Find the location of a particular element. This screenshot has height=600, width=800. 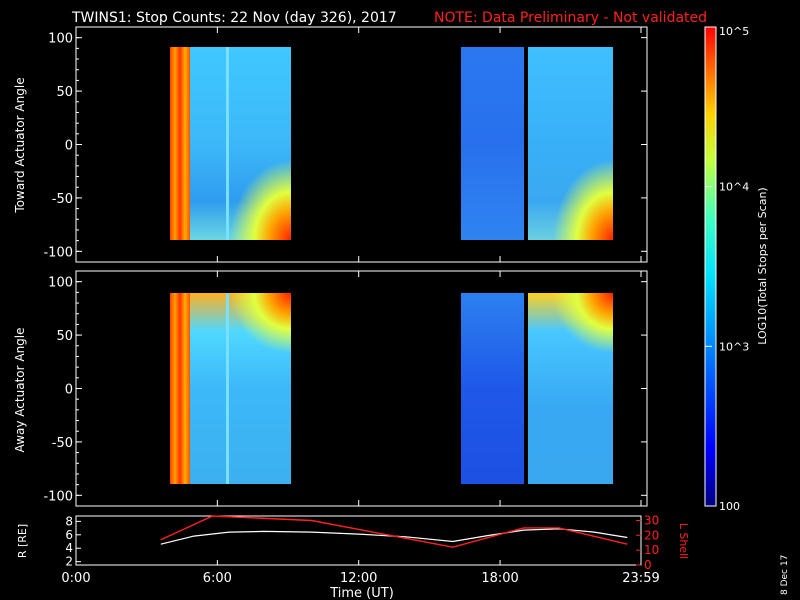

preliminary-note: NOTE: Data Preliminary - Not validated is located at coordinates (570, 18).